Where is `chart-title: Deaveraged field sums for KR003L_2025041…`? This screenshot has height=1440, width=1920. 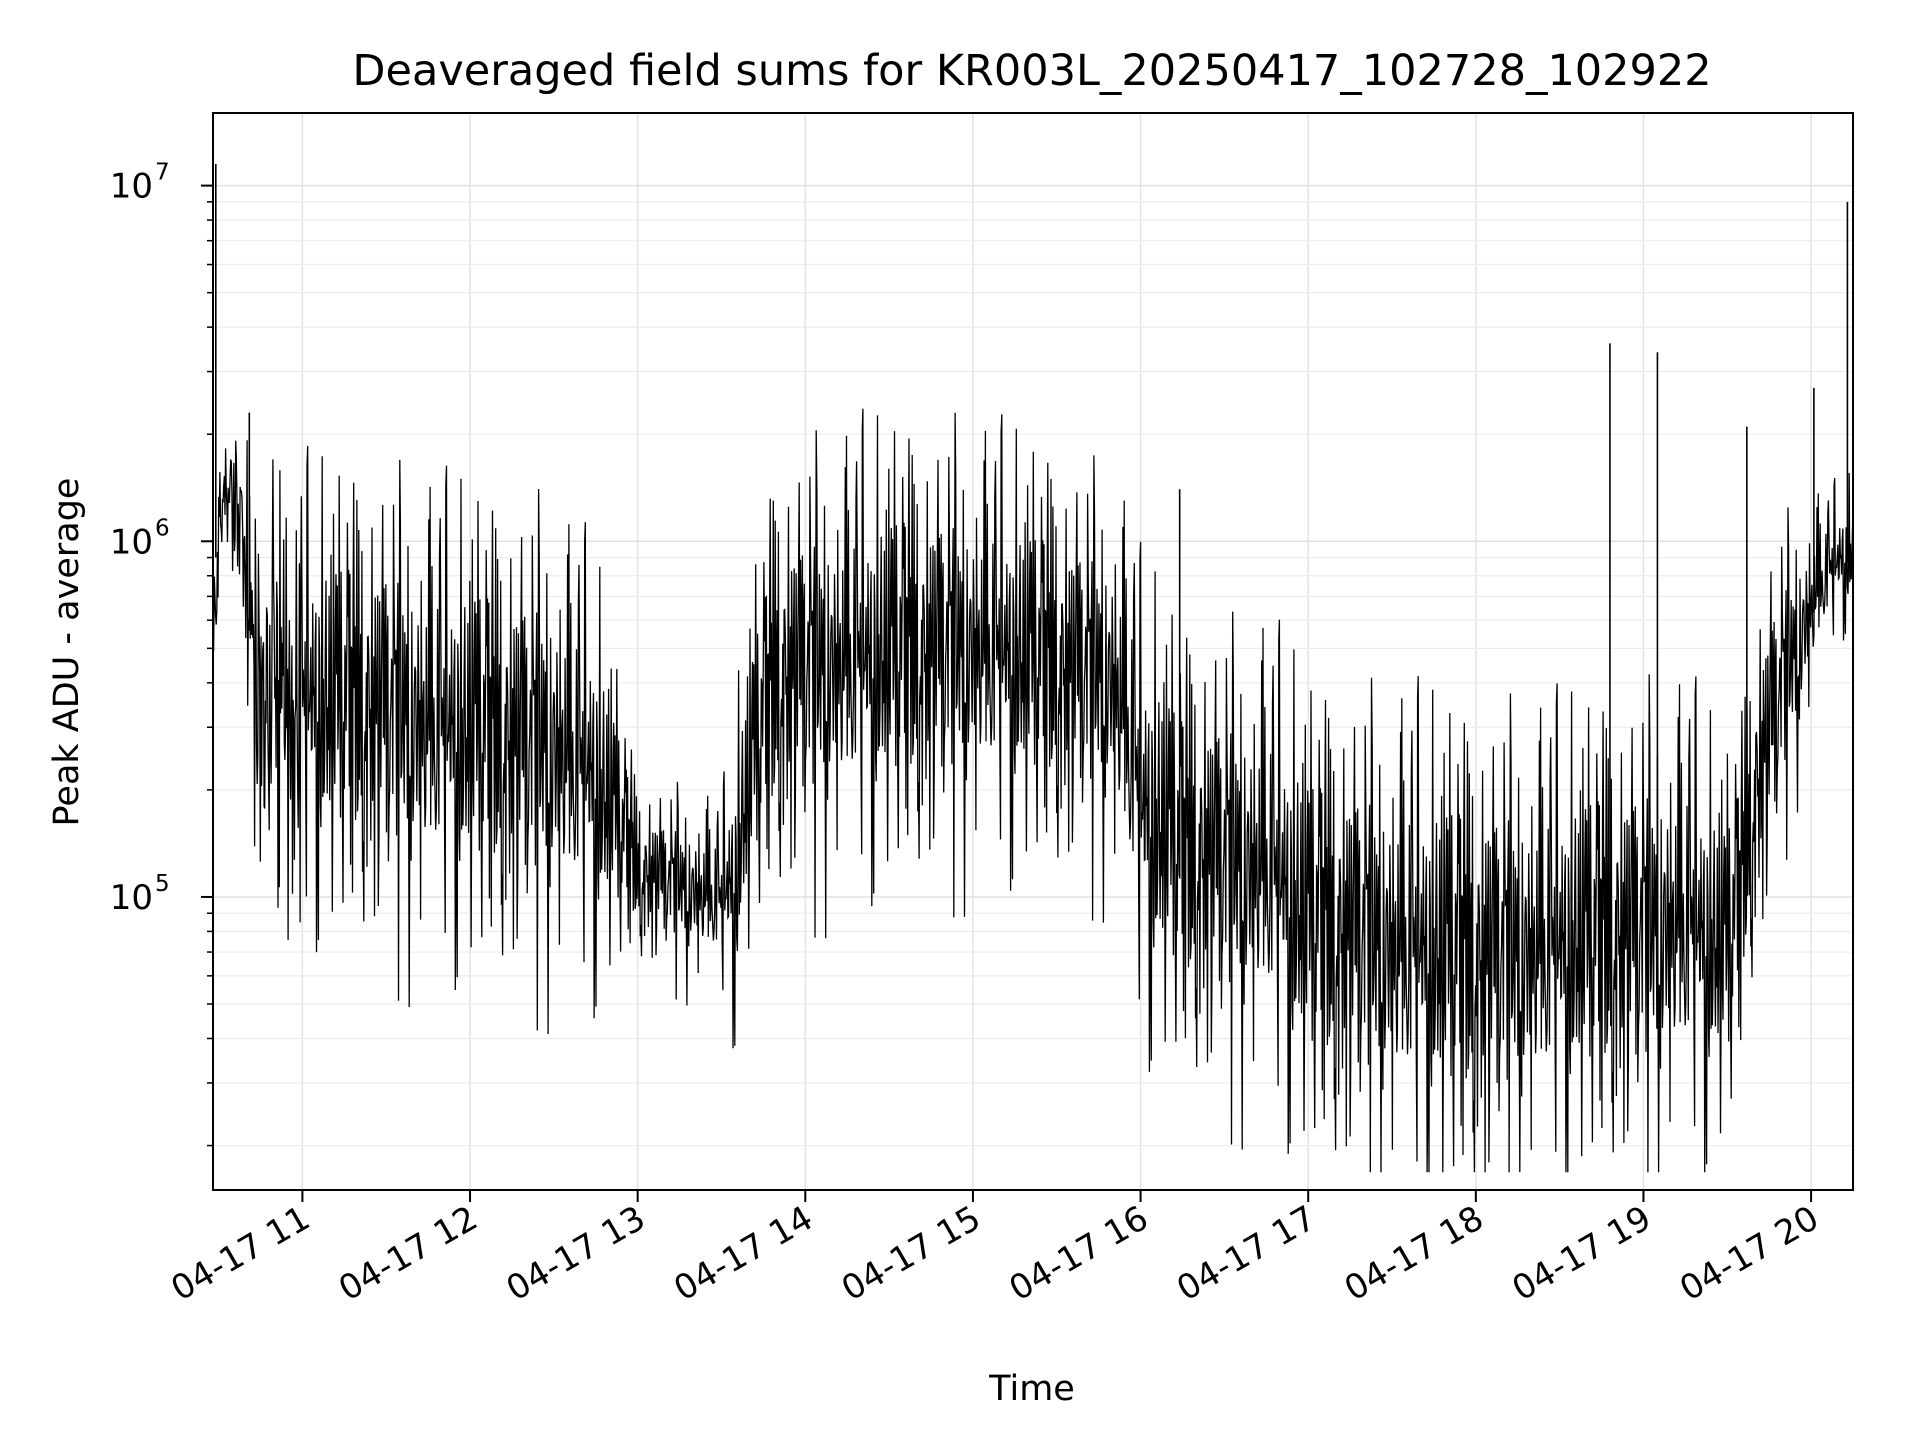
chart-title: Deaveraged field sums for KR003L_2025041… is located at coordinates (1031, 71).